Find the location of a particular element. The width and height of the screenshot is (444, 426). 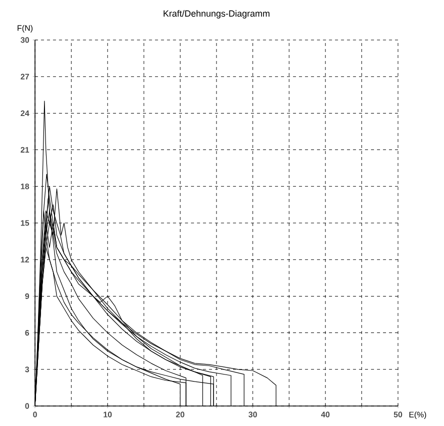

x-tick-label: 30 is located at coordinates (252, 415).